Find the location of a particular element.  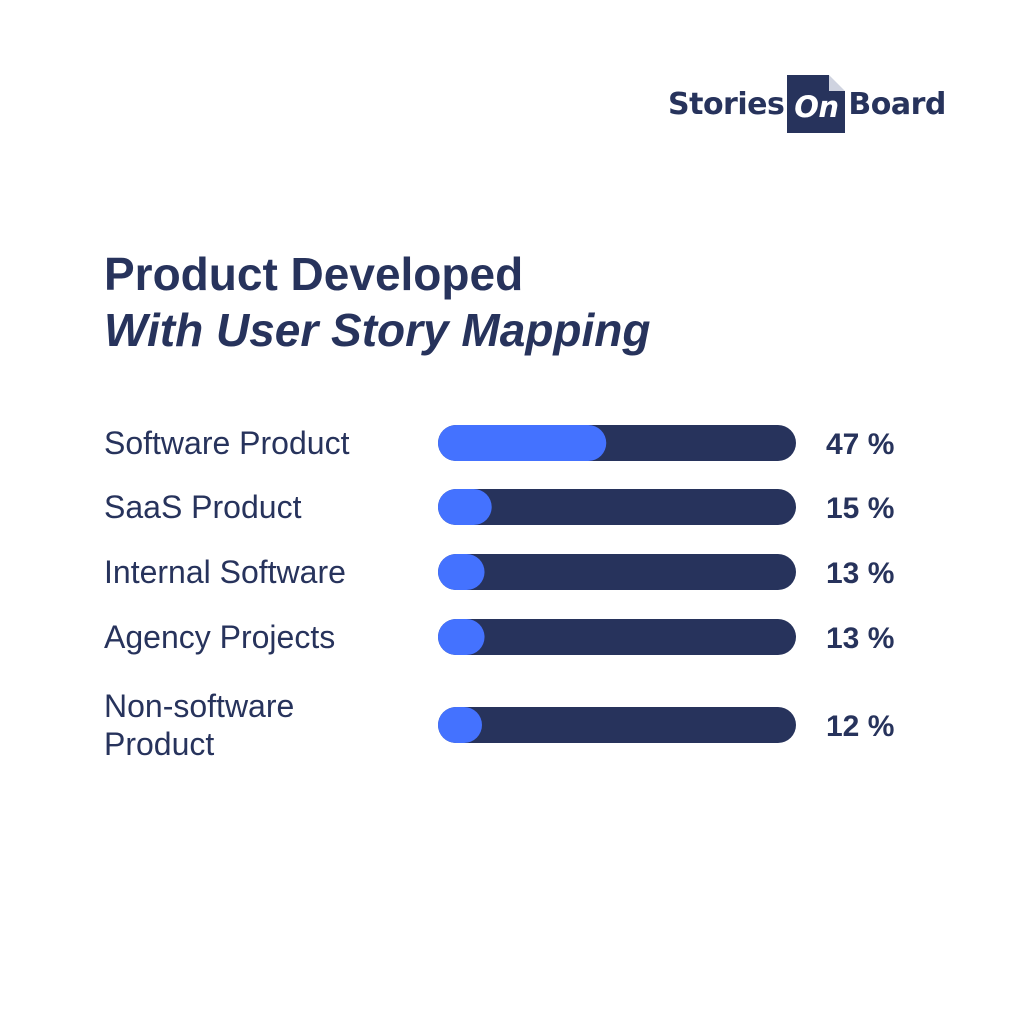

bar-row: Agency Projects 13 % is located at coordinates (499, 637).